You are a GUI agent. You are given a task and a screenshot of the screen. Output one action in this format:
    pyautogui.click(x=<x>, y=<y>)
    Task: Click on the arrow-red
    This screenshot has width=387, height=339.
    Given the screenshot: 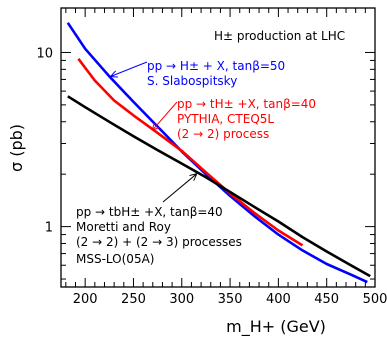 What is the action you would take?
    pyautogui.click(x=165, y=115)
    